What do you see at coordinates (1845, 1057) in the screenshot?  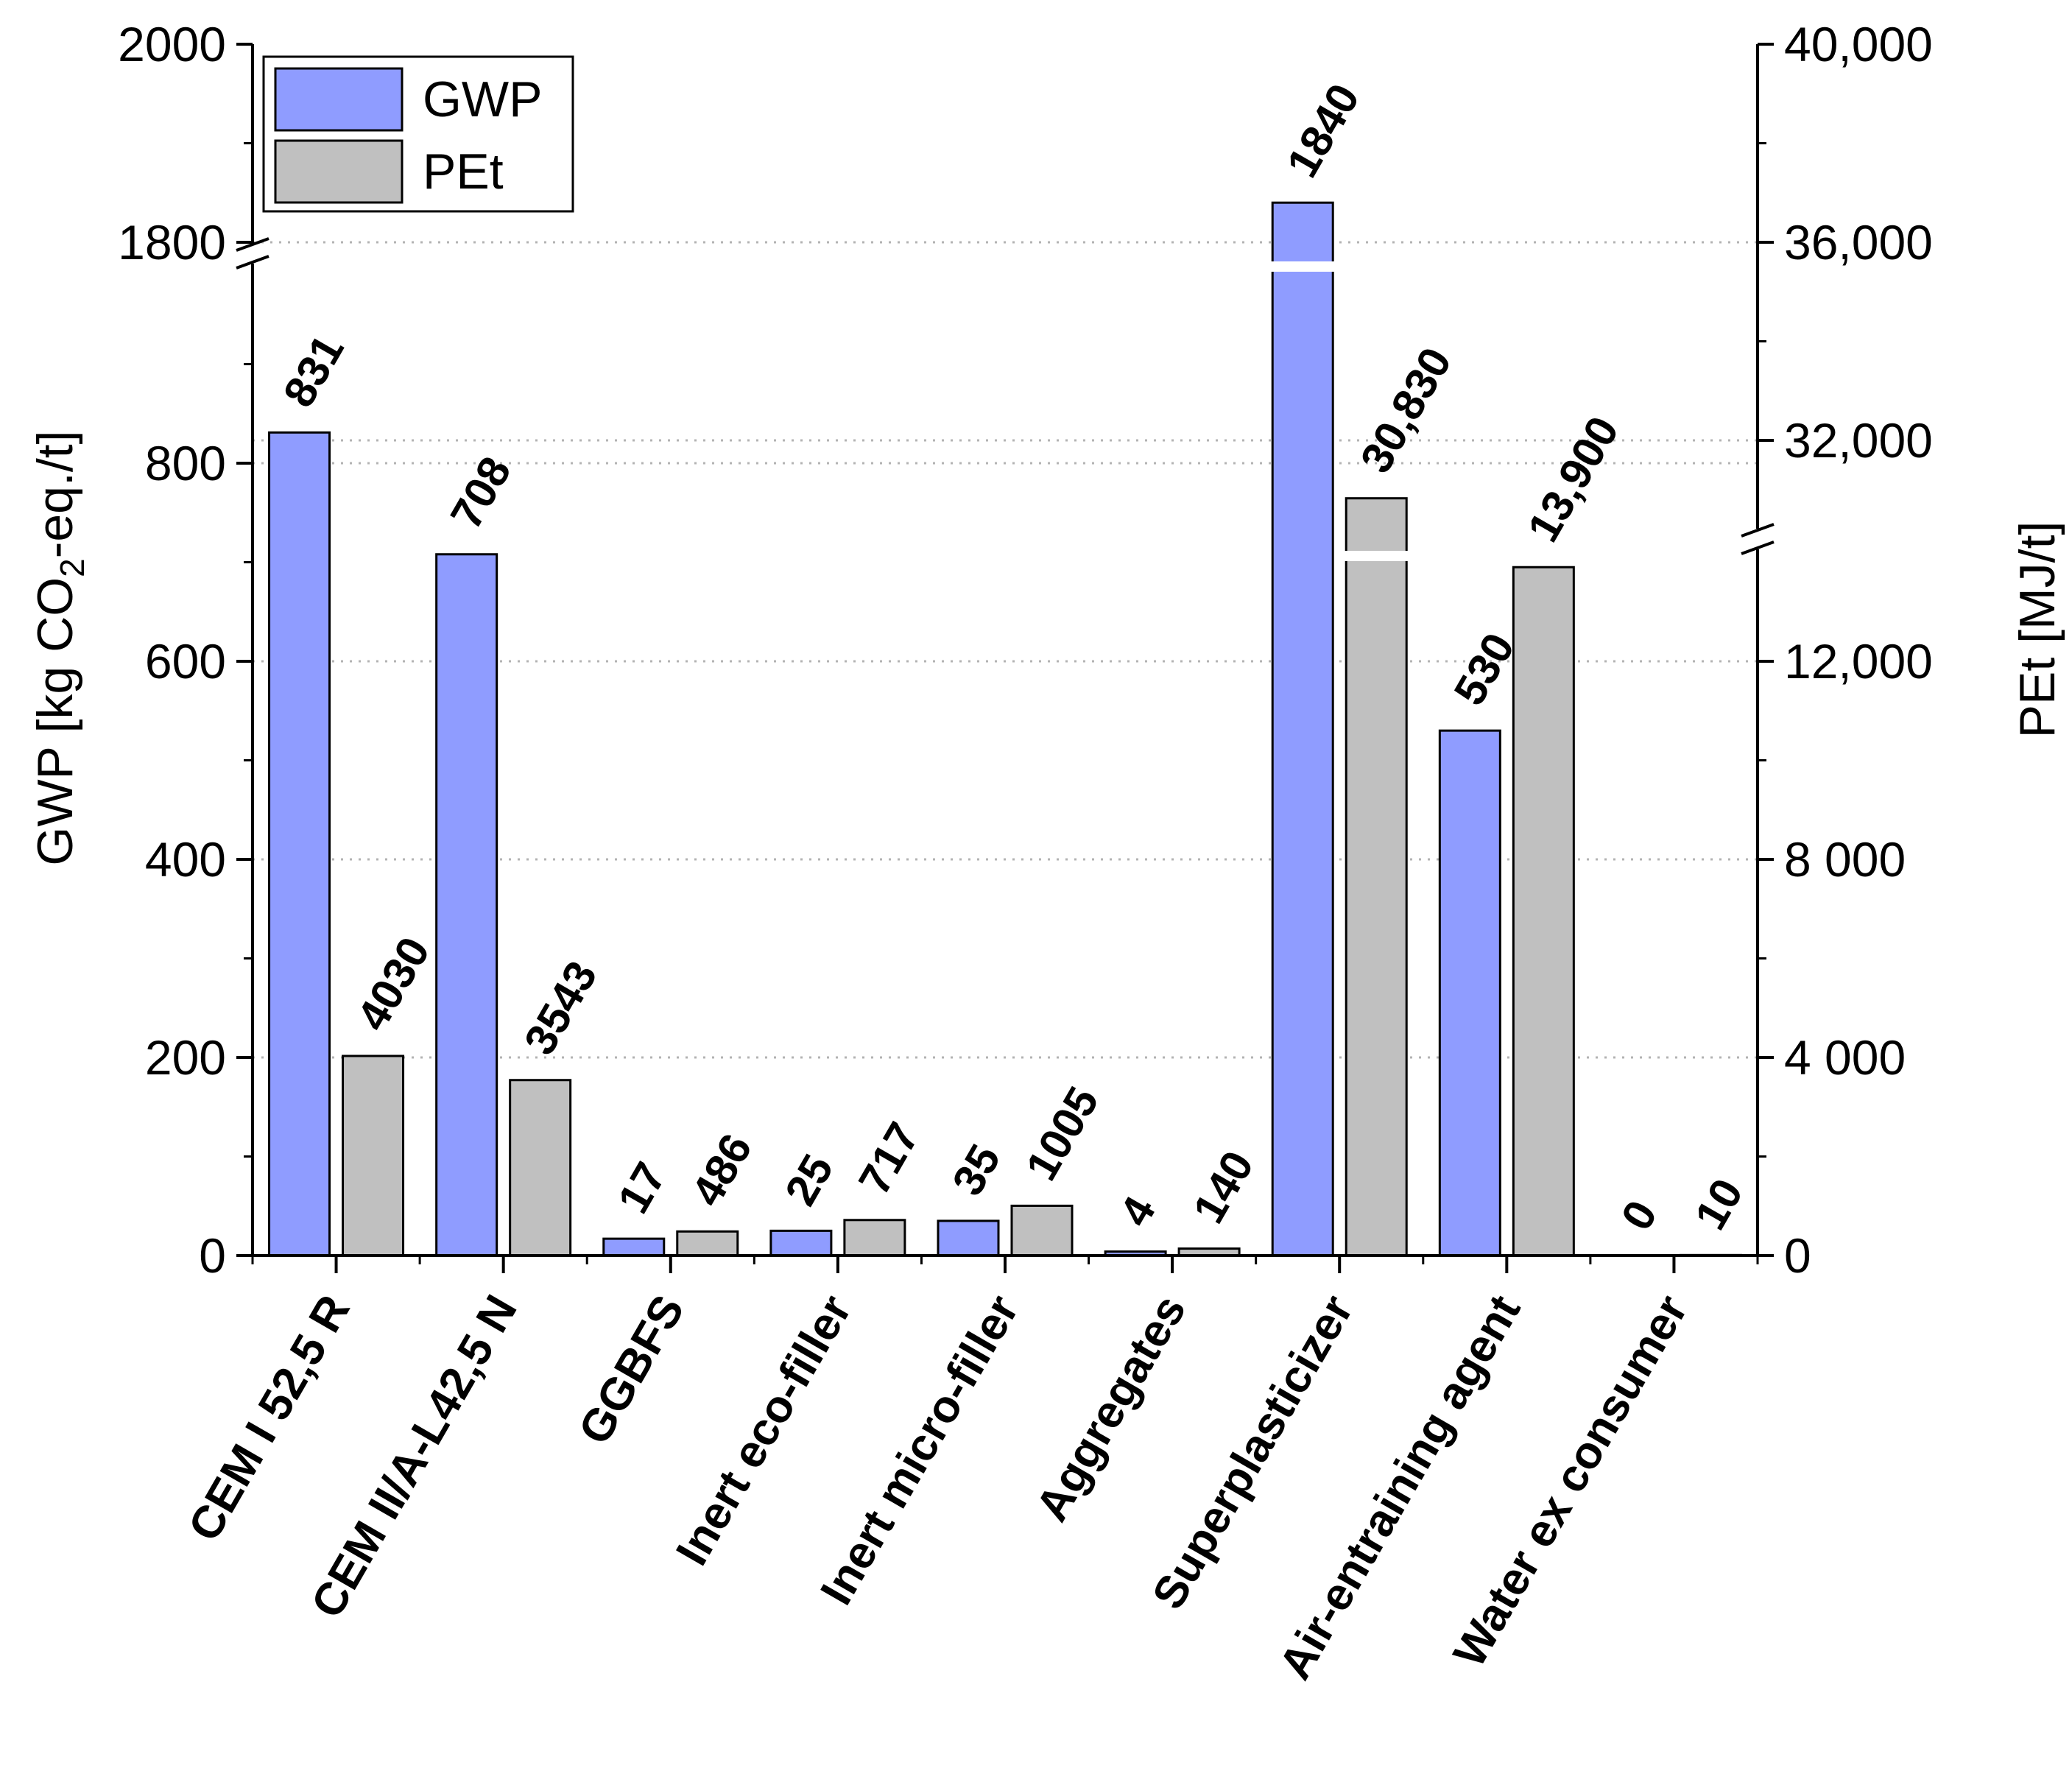 I see `right-tick-label-4000: 4 000` at bounding box center [1845, 1057].